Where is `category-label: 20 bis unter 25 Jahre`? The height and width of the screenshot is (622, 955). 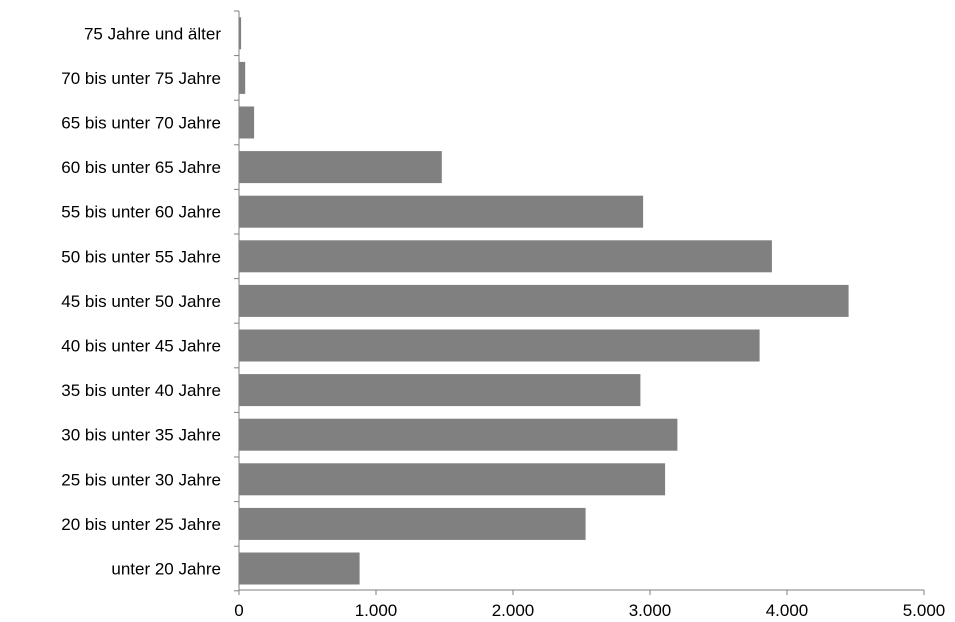 category-label: 20 bis unter 25 Jahre is located at coordinates (141, 524).